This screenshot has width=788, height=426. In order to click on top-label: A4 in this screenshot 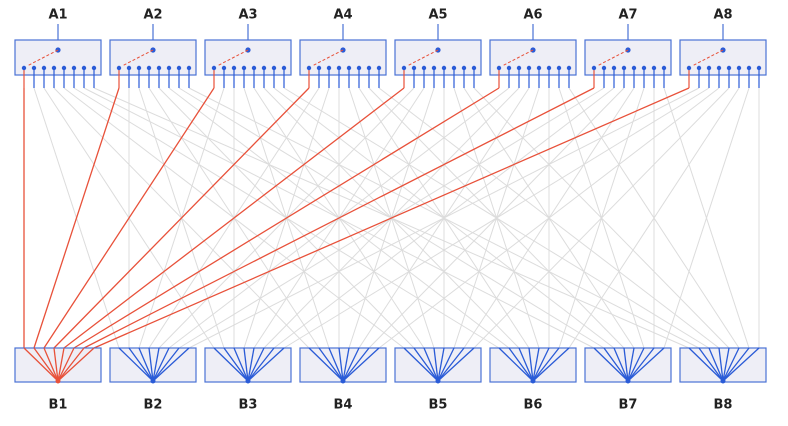, I will do `click(342, 15)`.